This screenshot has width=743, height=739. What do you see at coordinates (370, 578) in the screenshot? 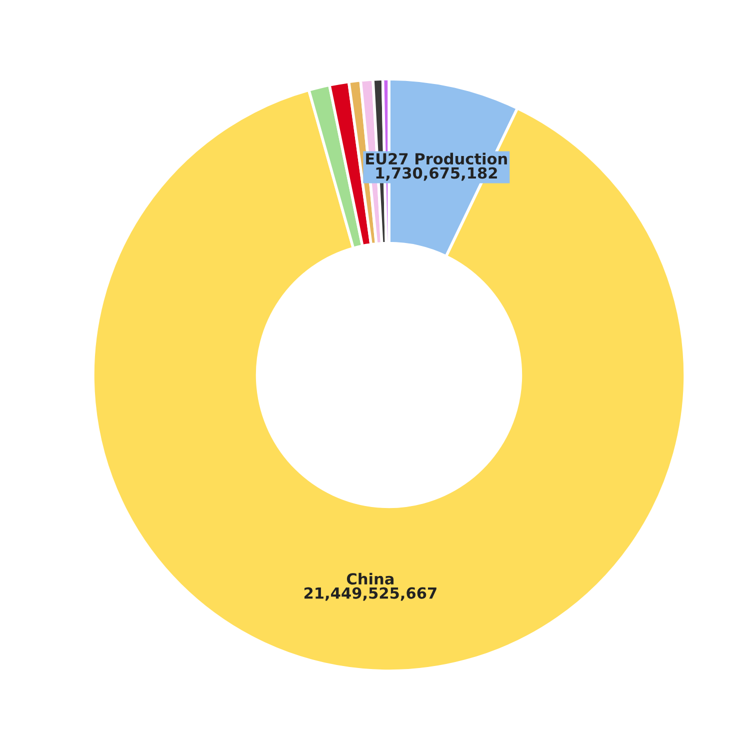
I see `slice-label: China` at bounding box center [370, 578].